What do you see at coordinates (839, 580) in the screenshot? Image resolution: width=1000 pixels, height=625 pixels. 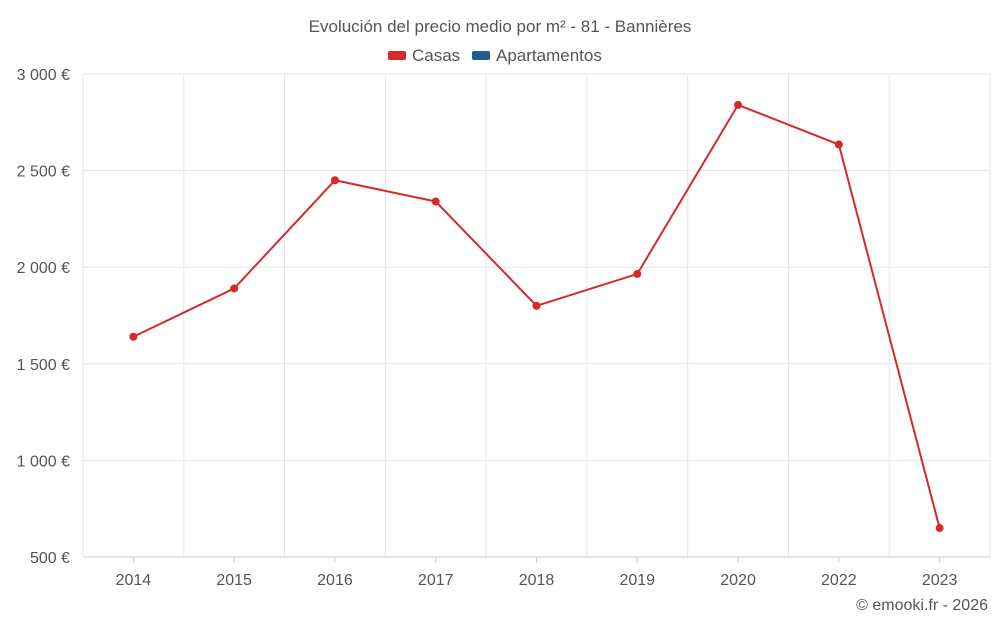 I see `x-tick-label: 2022` at bounding box center [839, 580].